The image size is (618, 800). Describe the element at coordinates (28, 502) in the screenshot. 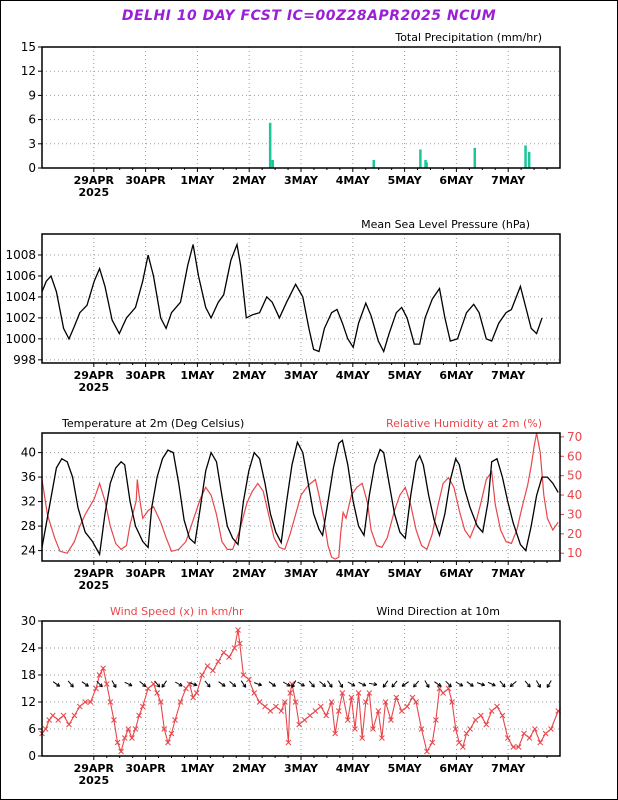

I see `y-tick-label: 32` at that location.